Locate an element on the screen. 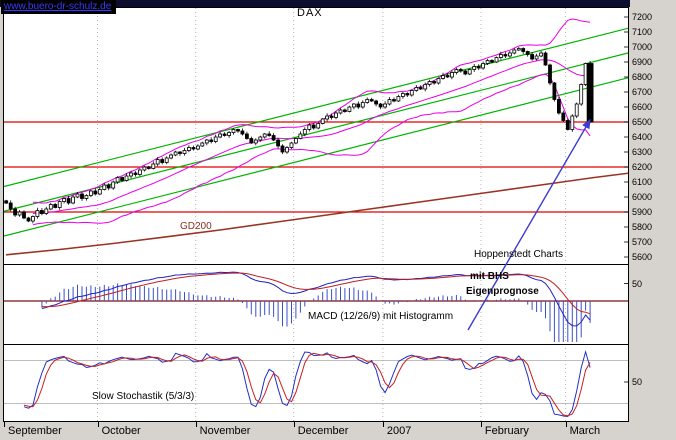 The height and width of the screenshot is (440, 676). website-link: www.buero-dr-schulz.de is located at coordinates (59, 7).